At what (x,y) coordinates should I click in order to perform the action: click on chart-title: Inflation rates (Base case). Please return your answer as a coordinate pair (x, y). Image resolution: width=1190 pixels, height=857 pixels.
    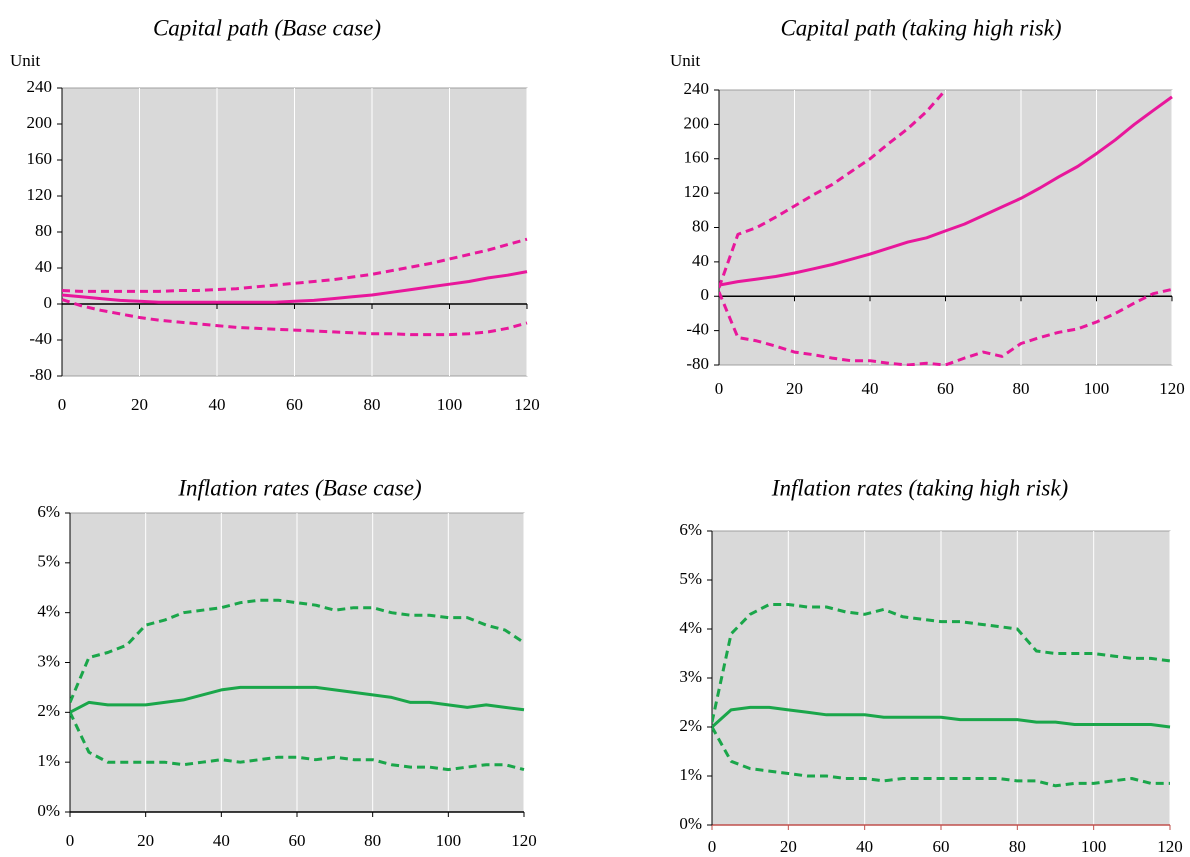
    Looking at the image, I should click on (299, 487).